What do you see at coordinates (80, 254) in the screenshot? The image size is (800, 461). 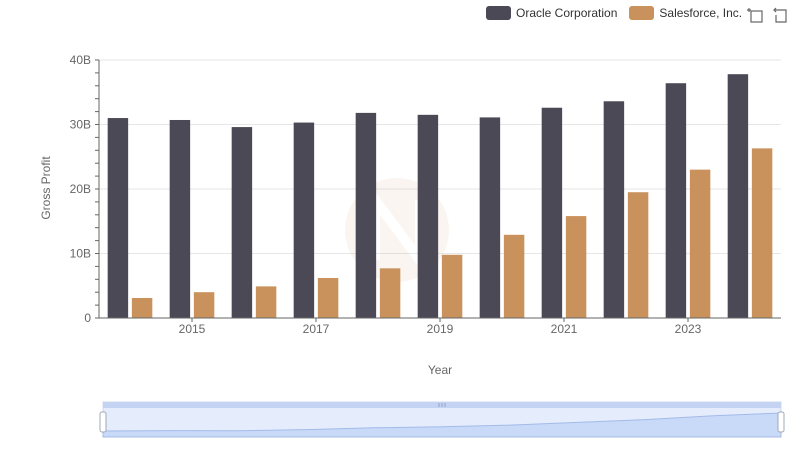 I see `y-tick-label: 10B` at bounding box center [80, 254].